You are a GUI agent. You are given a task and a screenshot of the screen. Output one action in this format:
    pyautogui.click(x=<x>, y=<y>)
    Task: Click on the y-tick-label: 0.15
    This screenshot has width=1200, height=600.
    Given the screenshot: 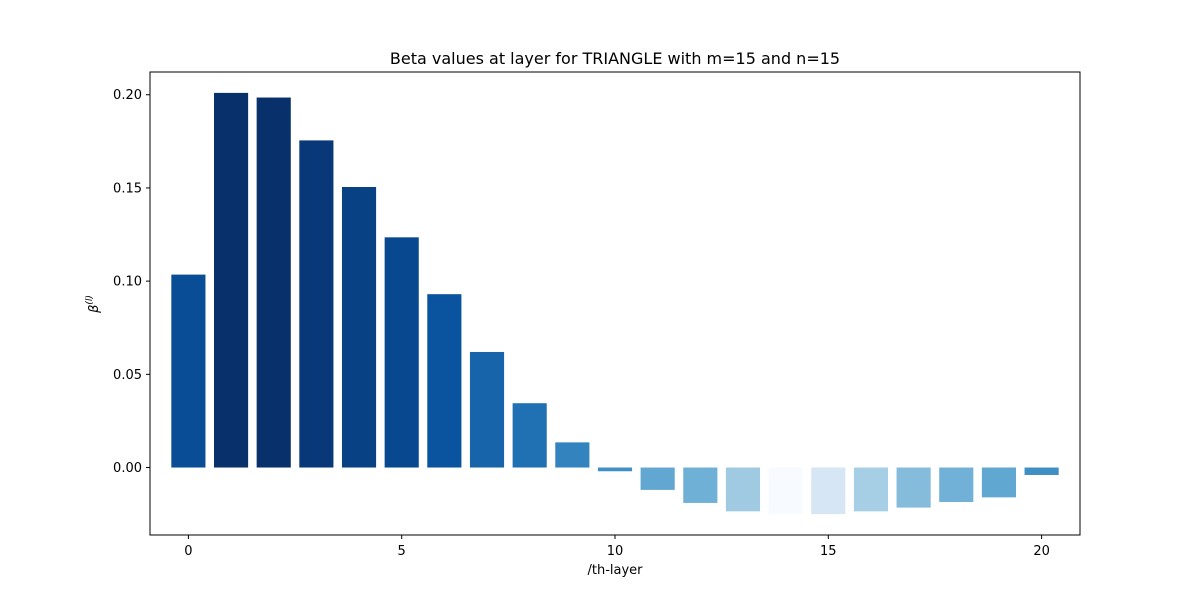 What is the action you would take?
    pyautogui.click(x=127, y=188)
    